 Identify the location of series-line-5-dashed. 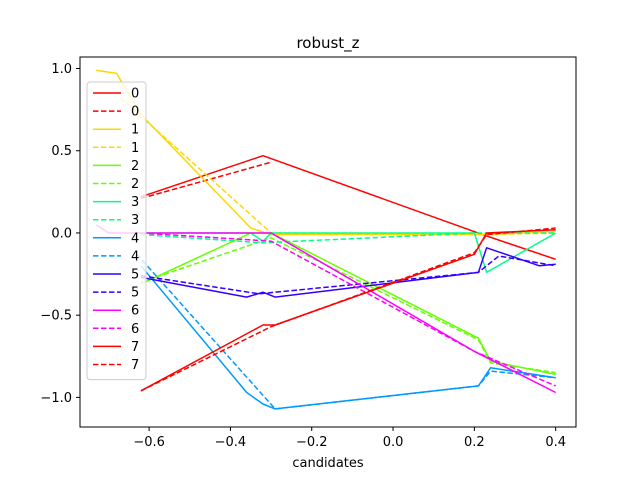
(348, 275).